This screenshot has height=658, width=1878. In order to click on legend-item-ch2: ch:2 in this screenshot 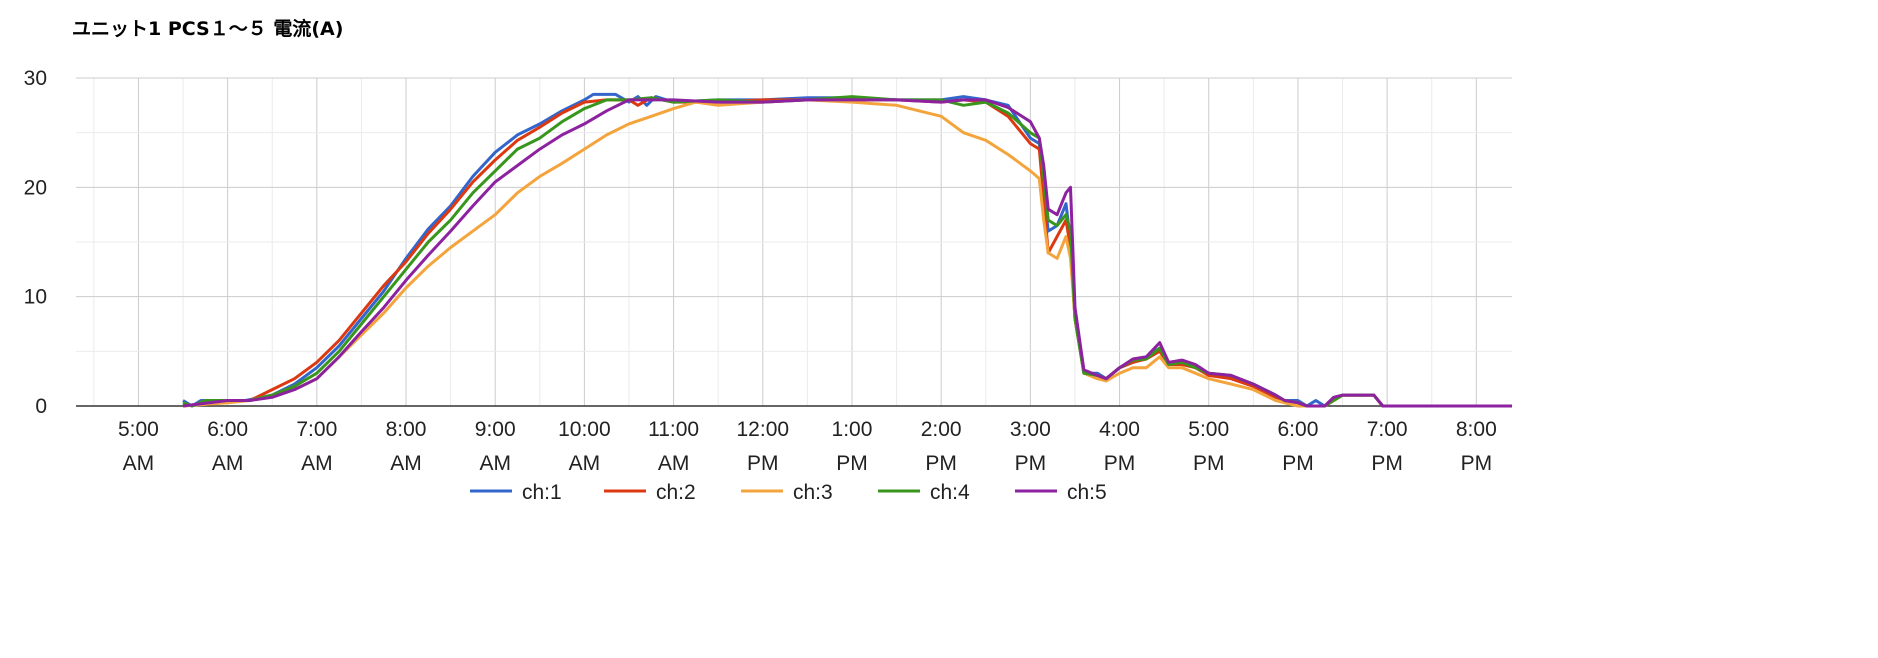, I will do `click(650, 492)`.